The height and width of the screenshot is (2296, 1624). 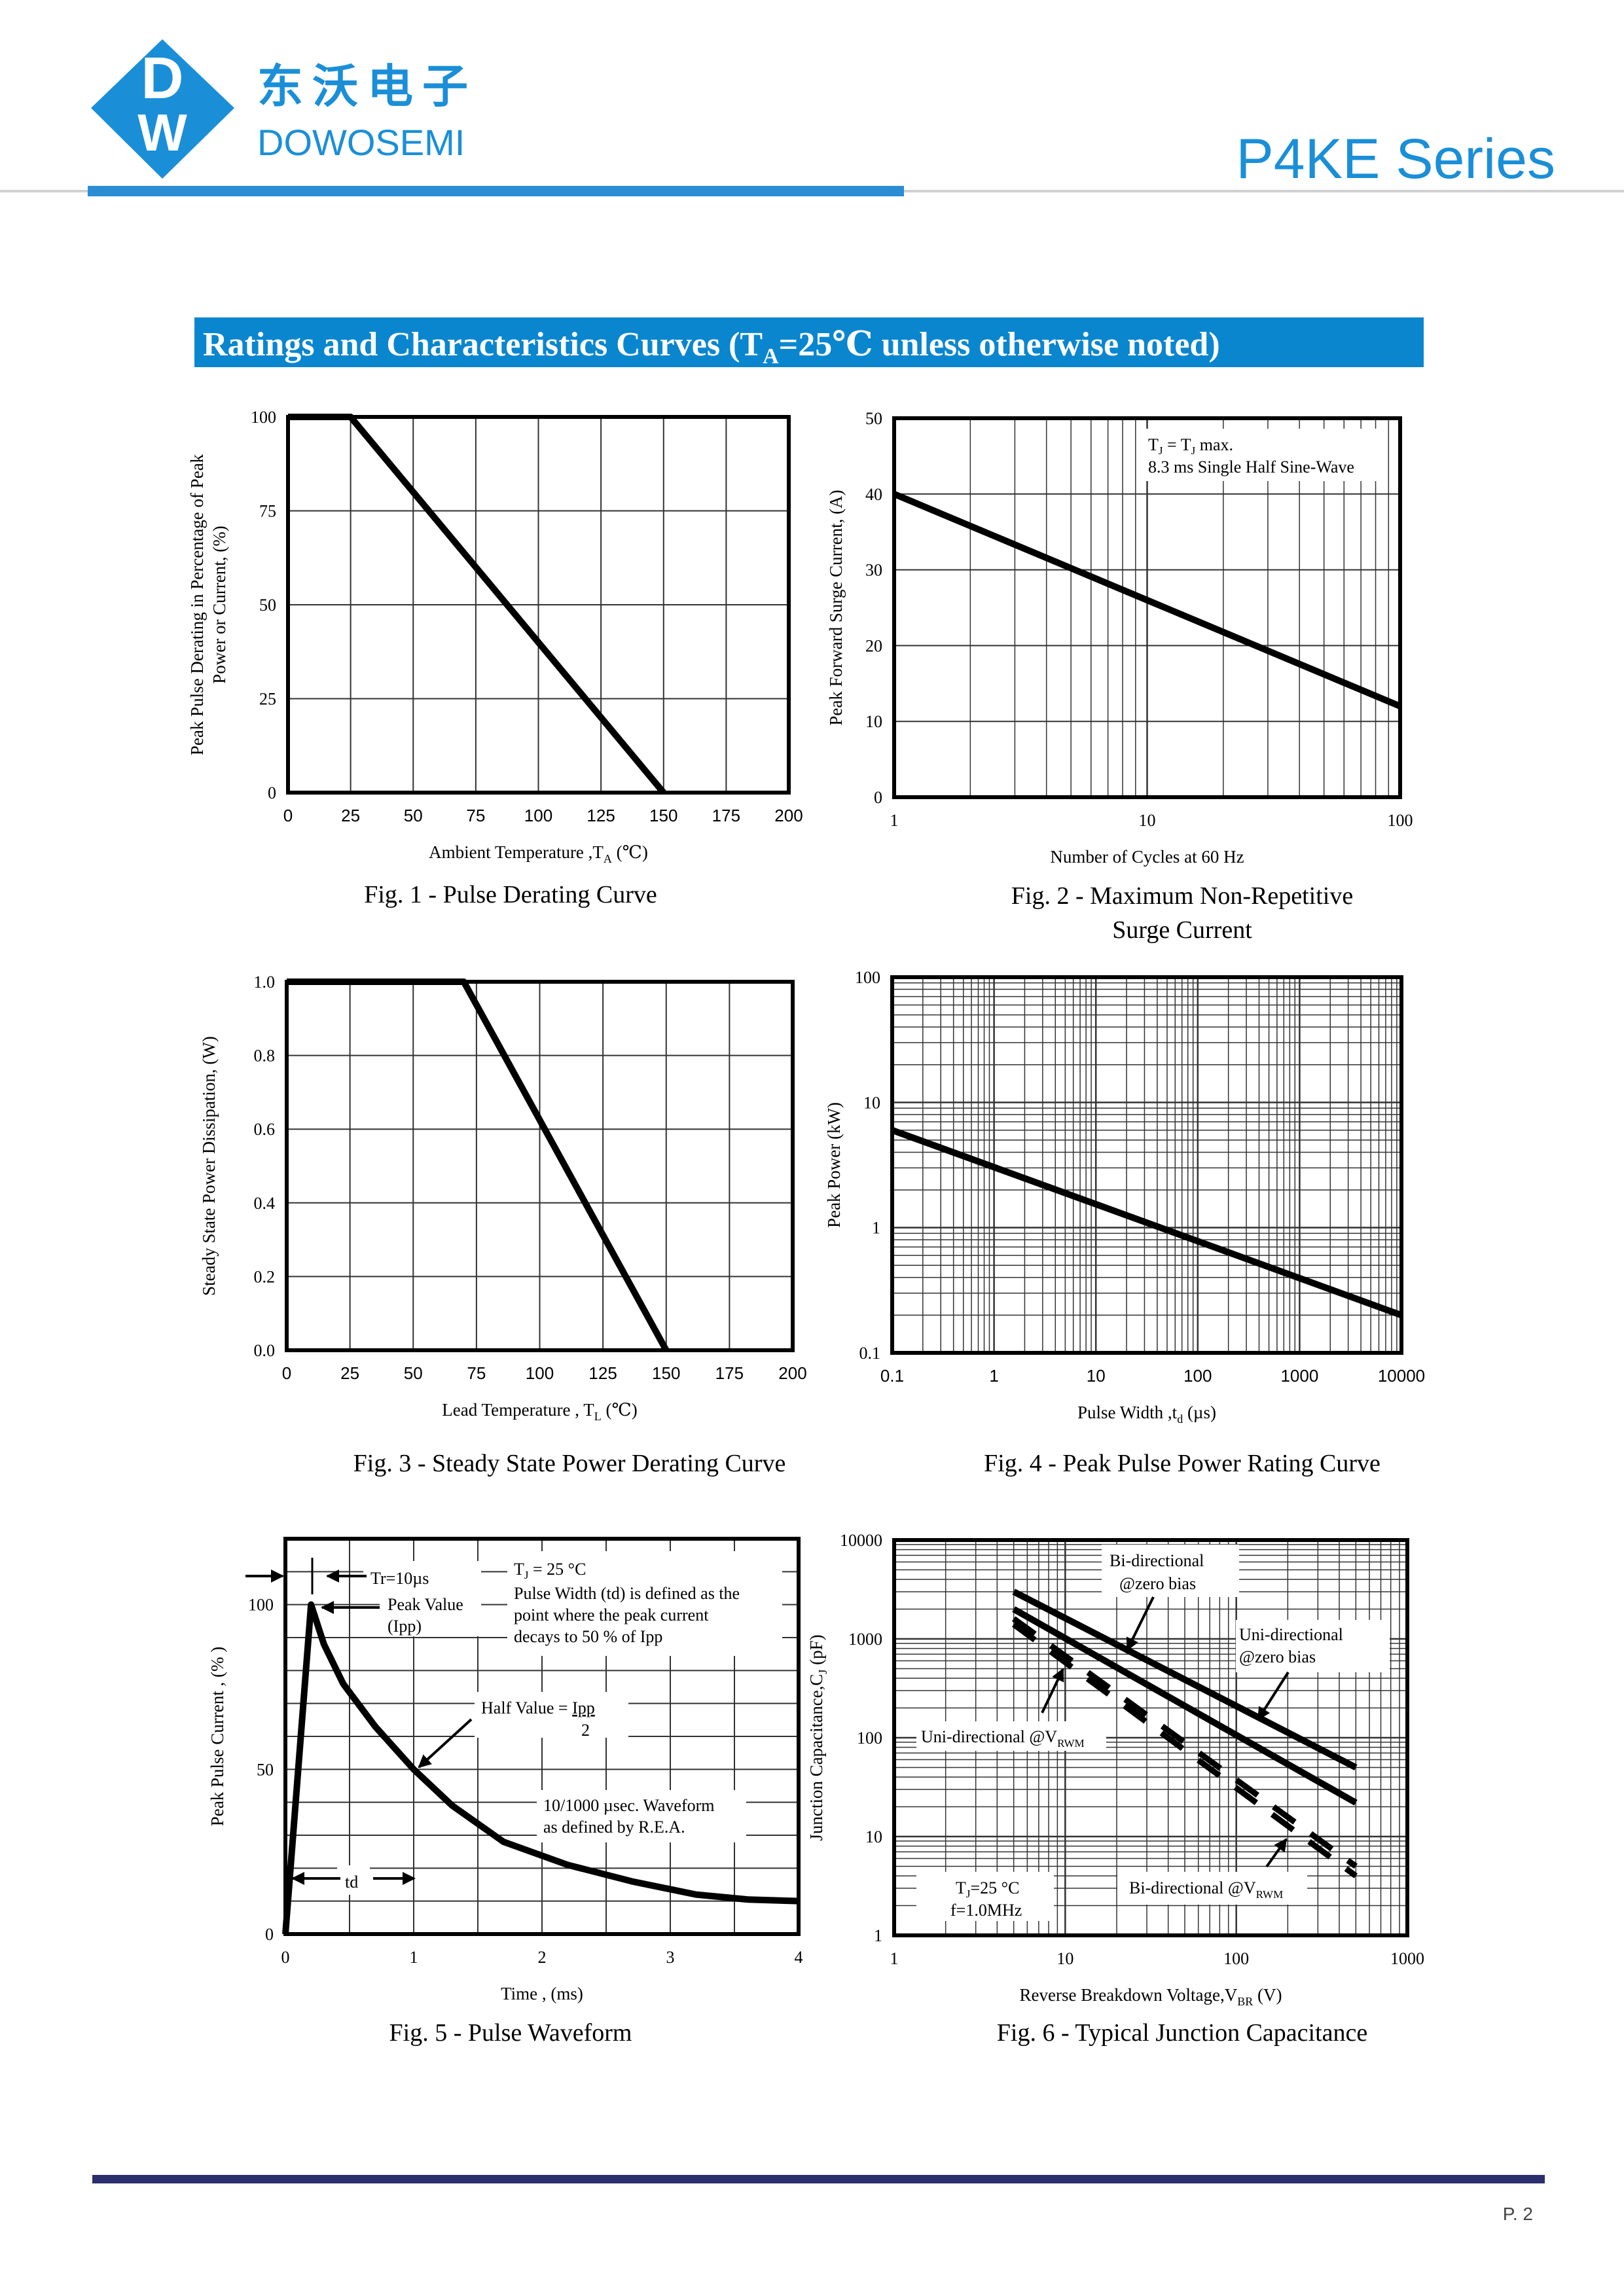 I want to click on annotation-text: Tr=10µs, so click(x=400, y=1578).